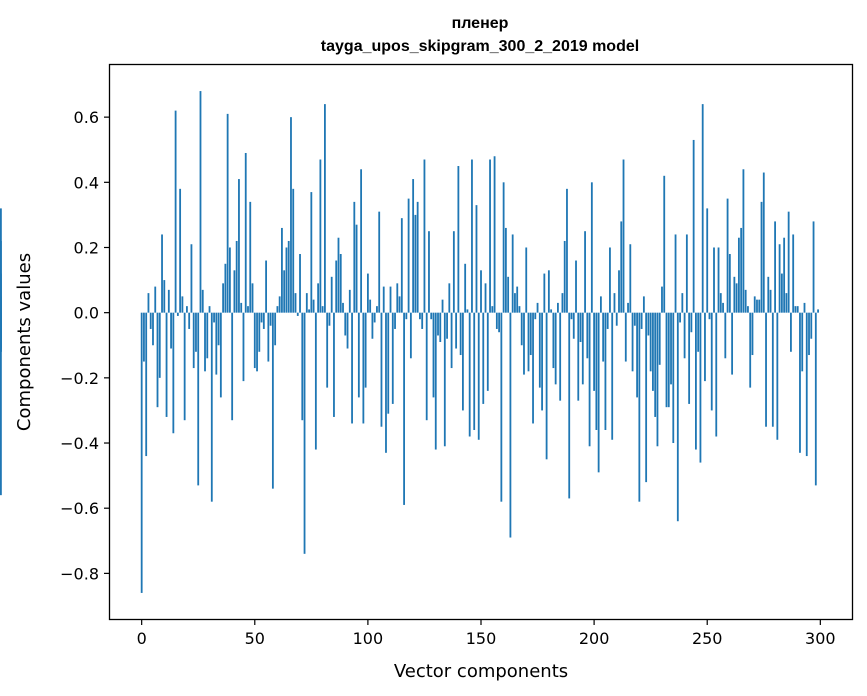 This screenshot has width=867, height=696. What do you see at coordinates (1, 260) in the screenshot?
I see `bar-undefined` at bounding box center [1, 260].